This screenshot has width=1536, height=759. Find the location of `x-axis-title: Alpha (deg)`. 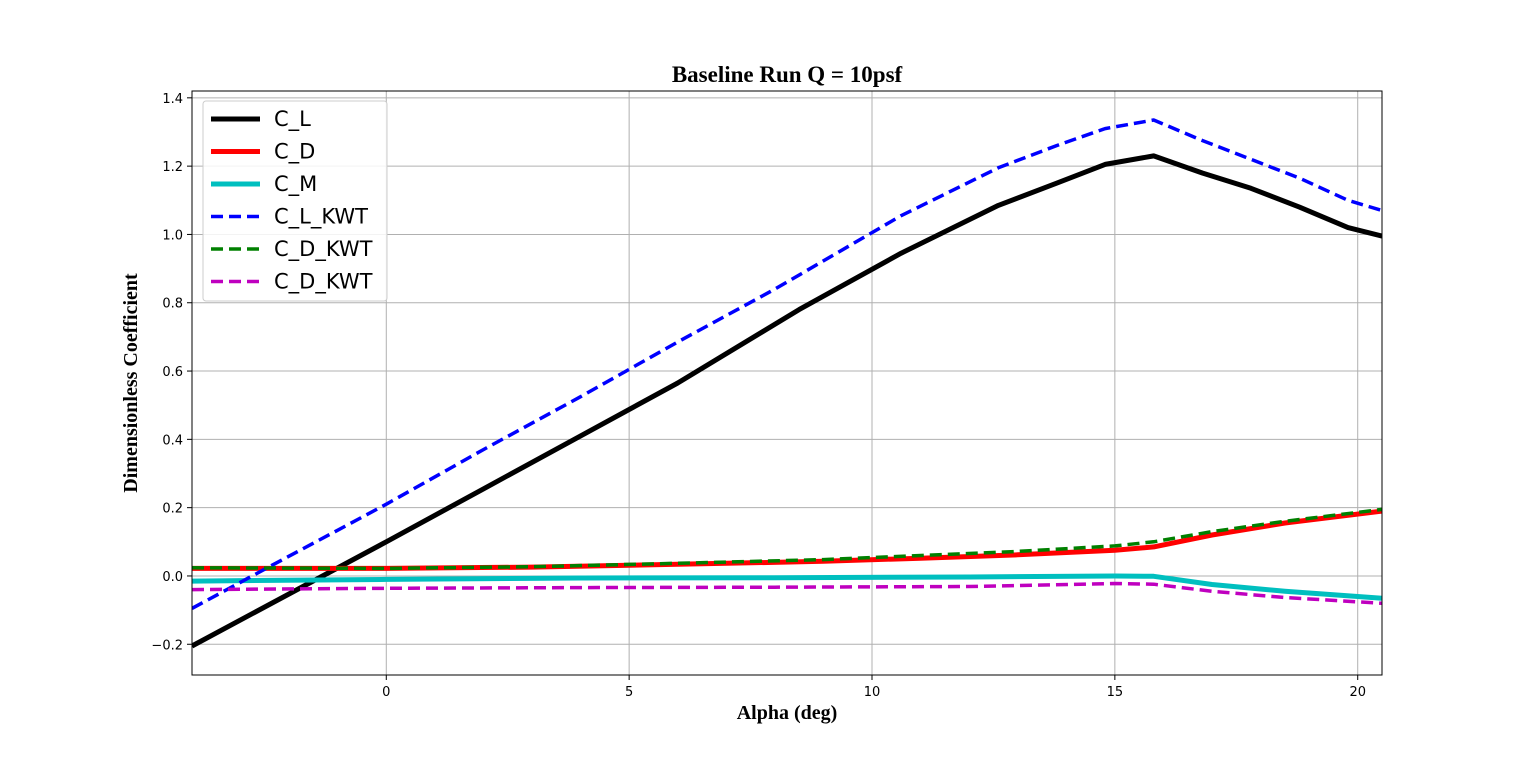

x-axis-title: Alpha (deg) is located at coordinates (787, 713).